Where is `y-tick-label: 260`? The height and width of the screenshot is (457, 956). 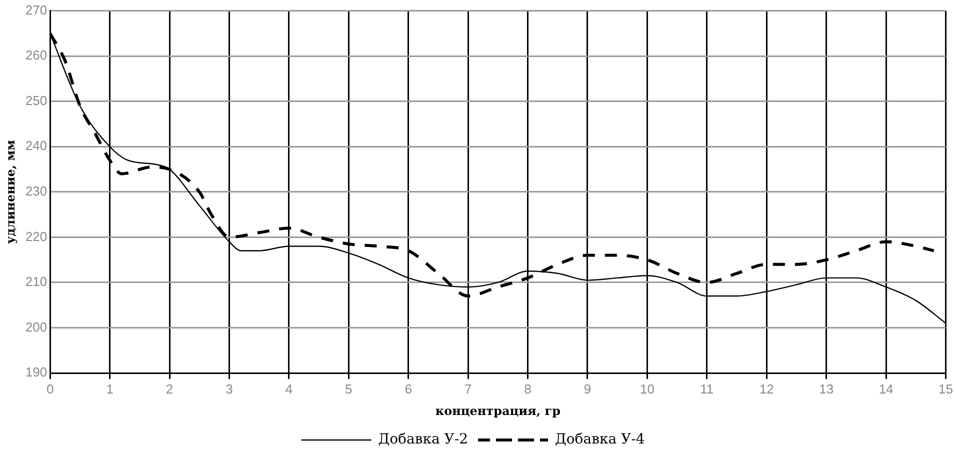 y-tick-label: 260 is located at coordinates (36, 55).